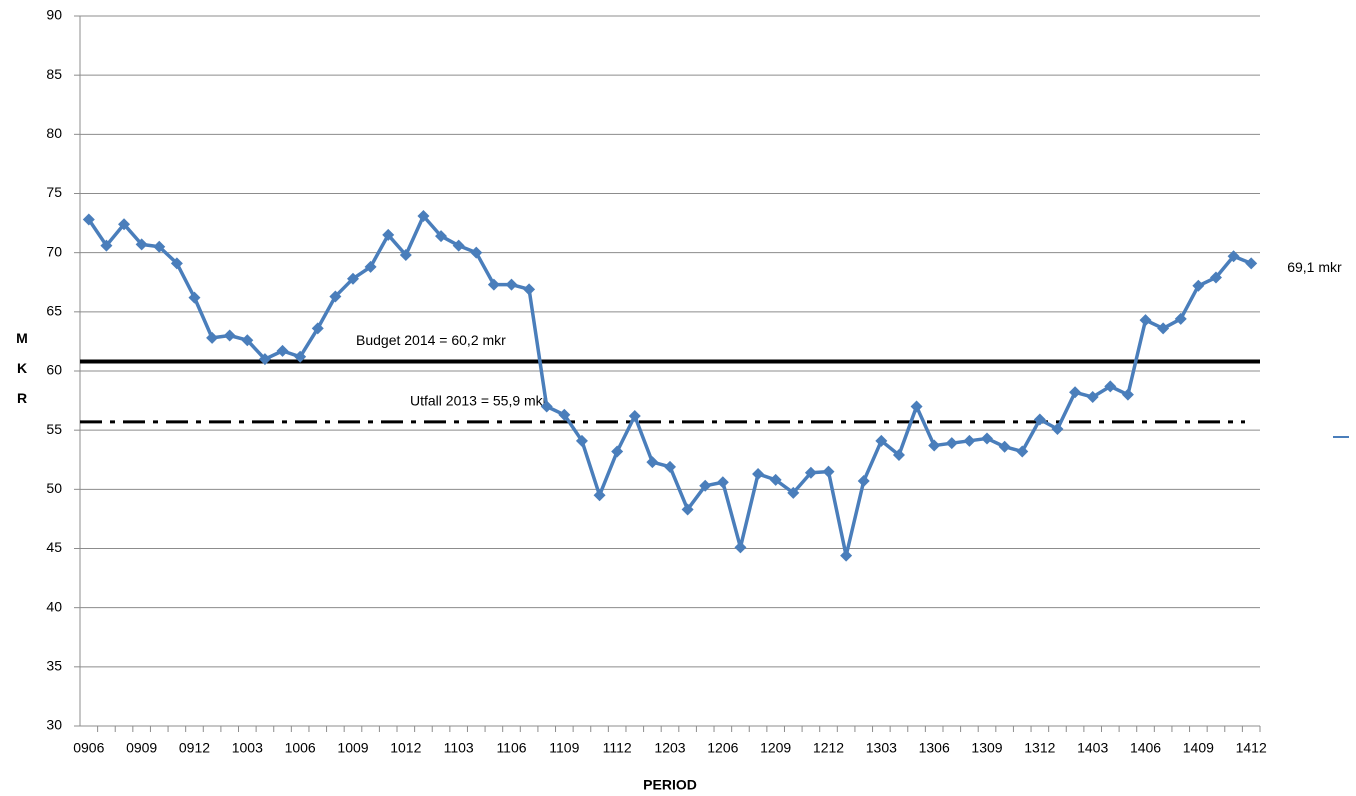 Image resolution: width=1356 pixels, height=796 pixels. Describe the element at coordinates (1198, 748) in the screenshot. I see `x-tick-label: 1409` at that location.